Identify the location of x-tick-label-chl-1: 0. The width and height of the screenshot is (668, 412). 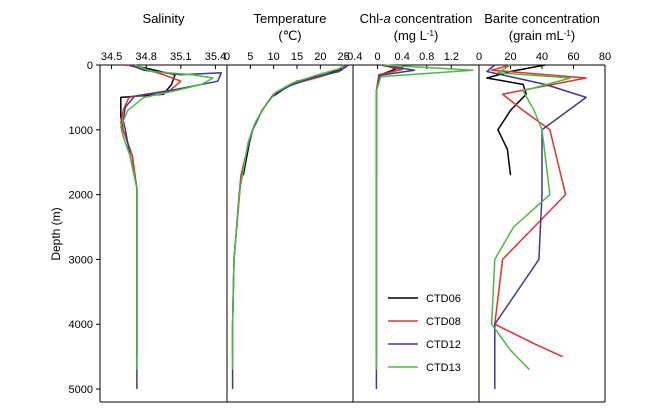
(378, 57).